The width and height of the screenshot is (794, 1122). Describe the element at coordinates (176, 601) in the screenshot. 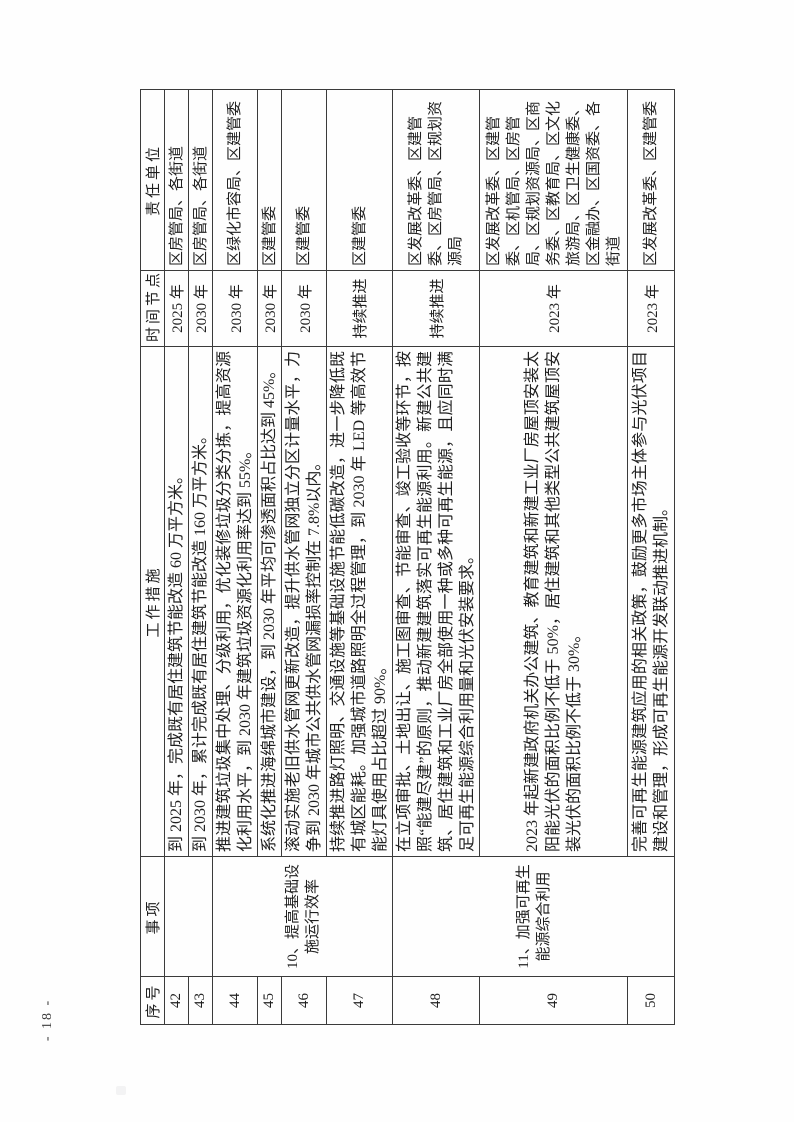

I see `row-measure: 到 2025 年，完成既有居住建筑节能改造 60 万平方米。` at that location.